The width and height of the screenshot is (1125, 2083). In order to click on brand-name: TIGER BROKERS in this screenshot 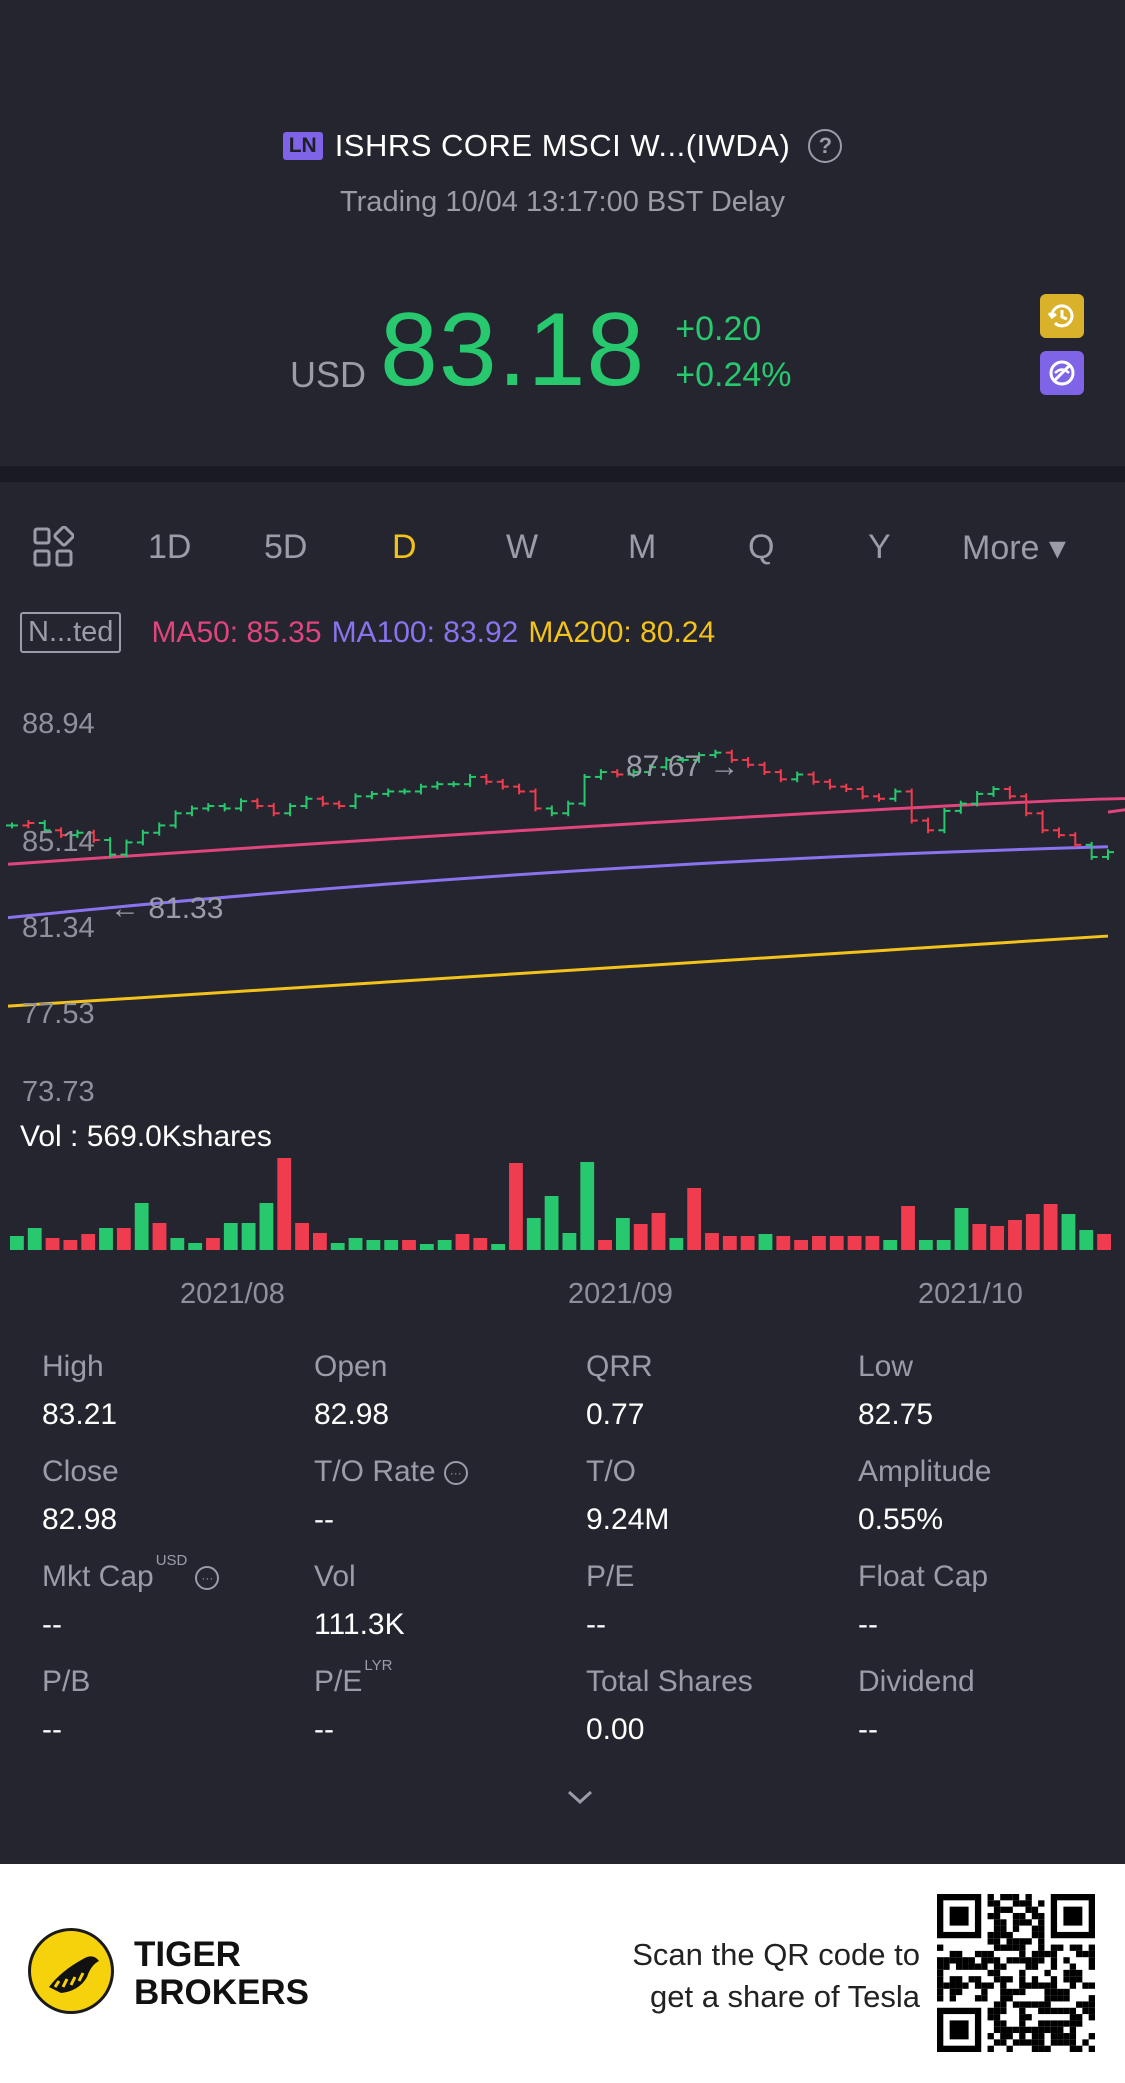, I will do `click(221, 1974)`.